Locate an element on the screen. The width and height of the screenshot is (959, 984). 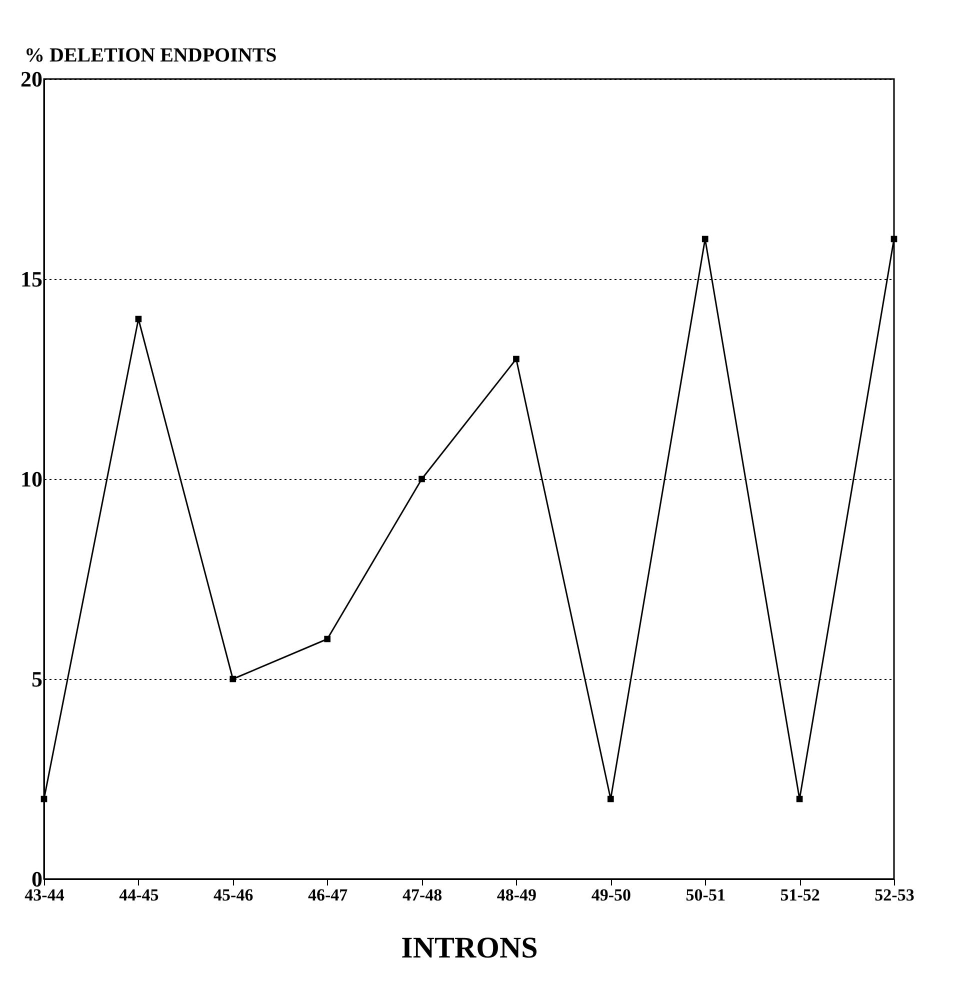
y-tick-label: 5 is located at coordinates (37, 679).